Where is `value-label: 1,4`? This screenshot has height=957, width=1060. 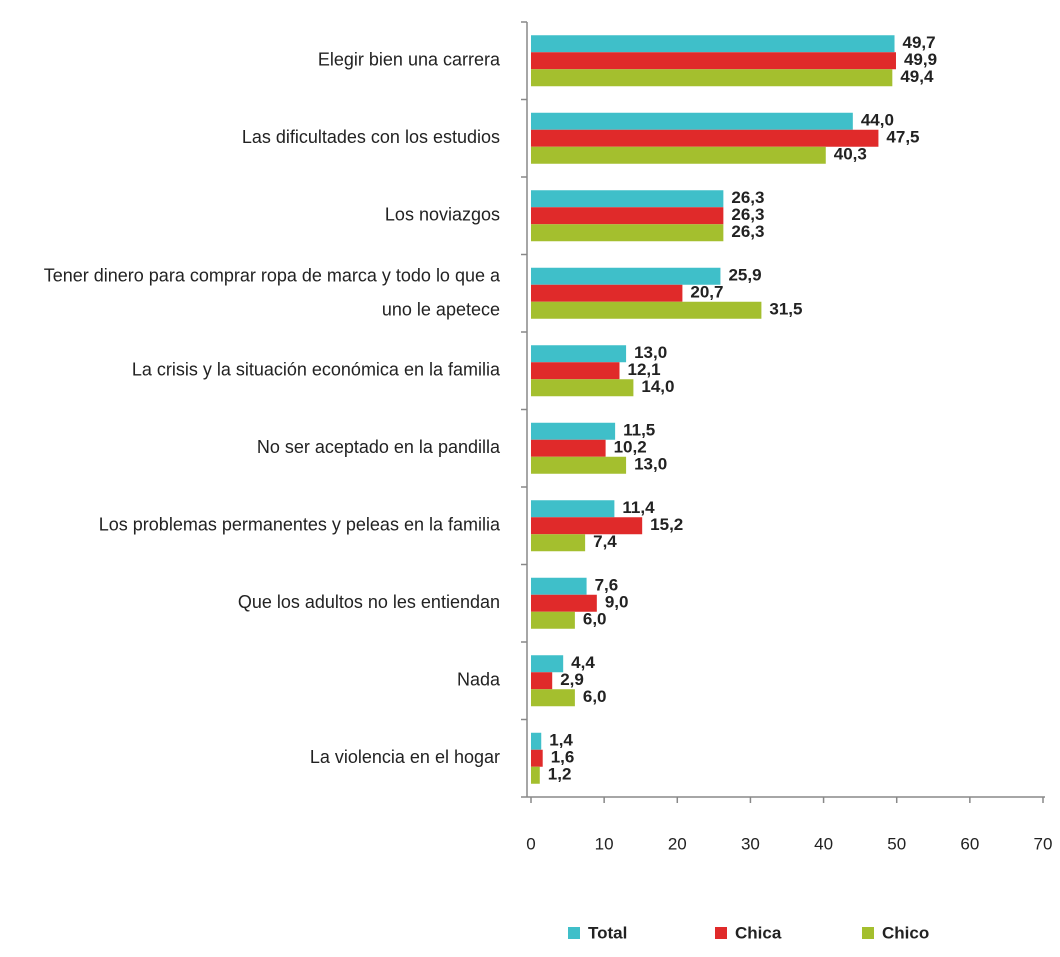
value-label: 1,4 is located at coordinates (561, 740).